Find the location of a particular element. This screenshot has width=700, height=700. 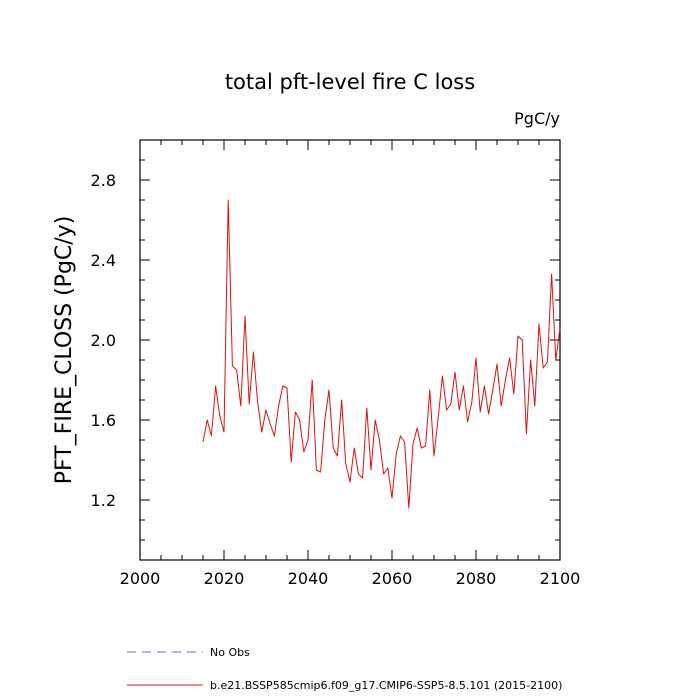

x-tick-label: 2080 is located at coordinates (476, 578).